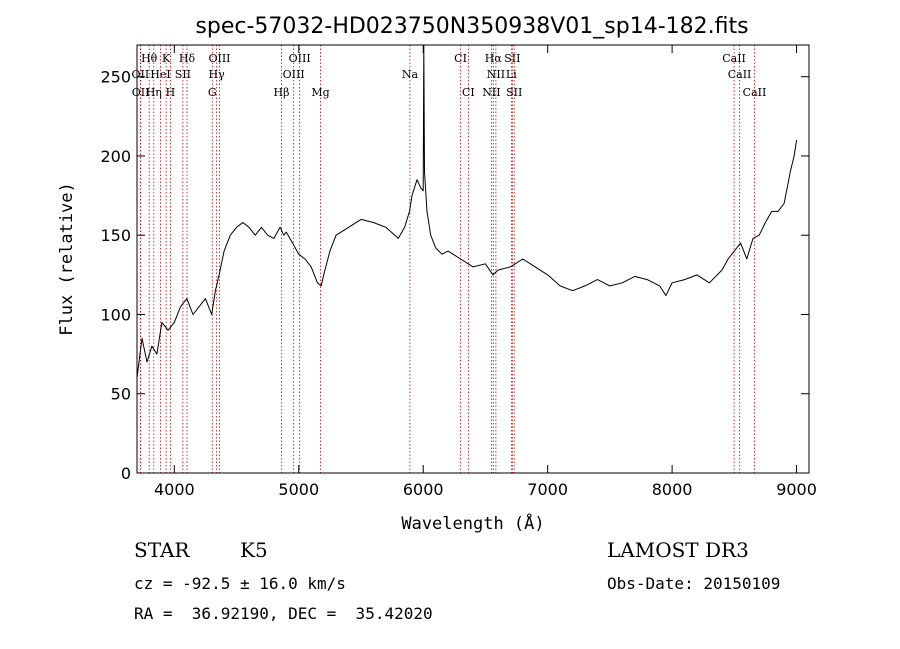 The image size is (900, 649). I want to click on ra-dec-coordinates: RA = 36.92190, DEC = 35.42020, so click(283, 613).